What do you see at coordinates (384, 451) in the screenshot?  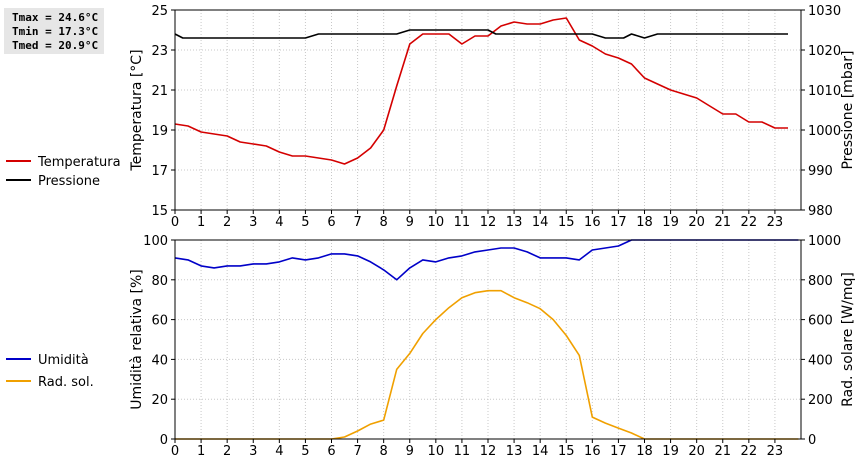 I see `chart-2-x-tick-label: 8` at bounding box center [384, 451].